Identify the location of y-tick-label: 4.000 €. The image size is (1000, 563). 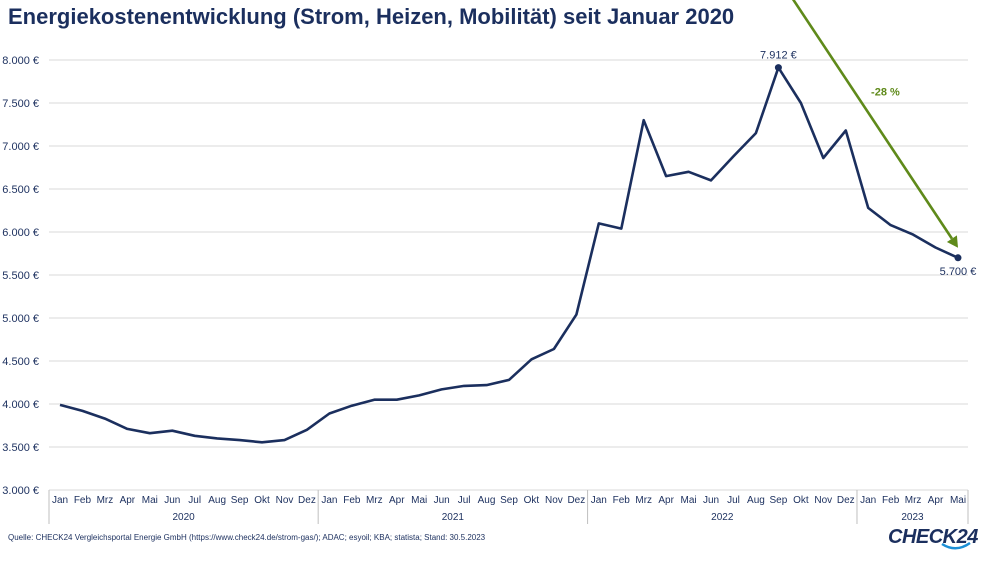
(20, 405).